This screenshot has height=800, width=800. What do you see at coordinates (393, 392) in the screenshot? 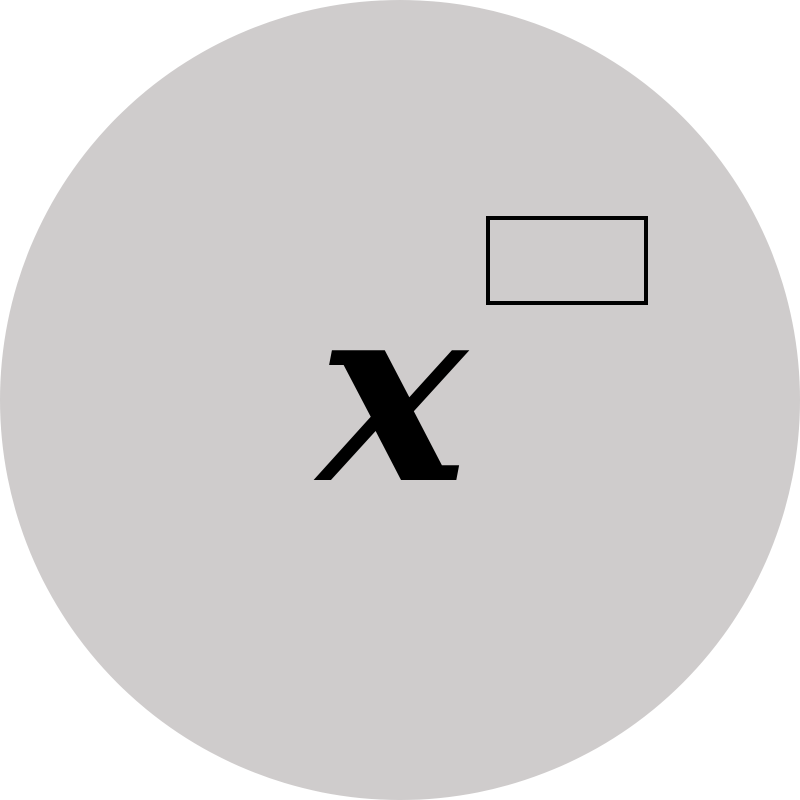
I see `base-variable-x: x` at bounding box center [393, 392].